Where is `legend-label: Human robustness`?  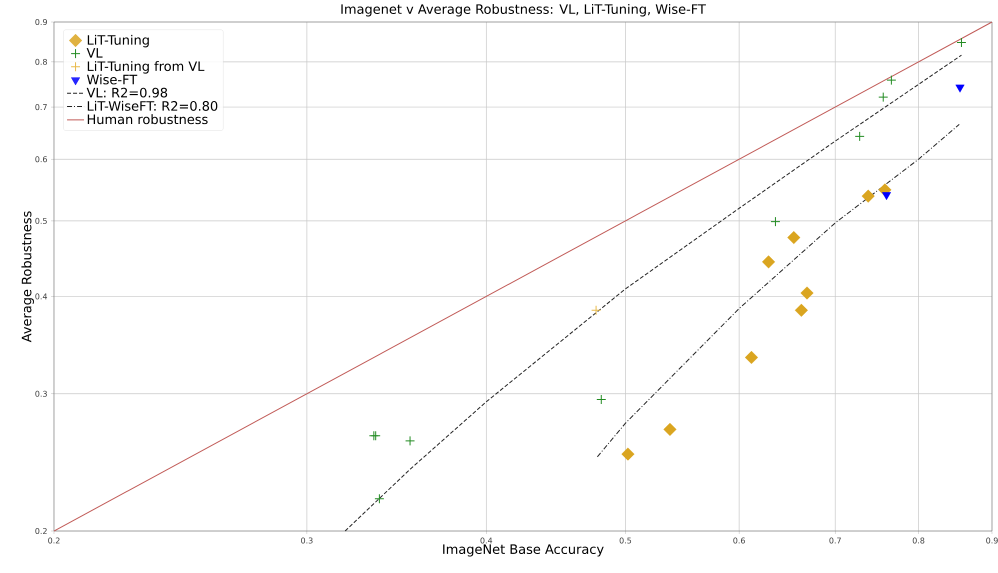 legend-label: Human robustness is located at coordinates (148, 119).